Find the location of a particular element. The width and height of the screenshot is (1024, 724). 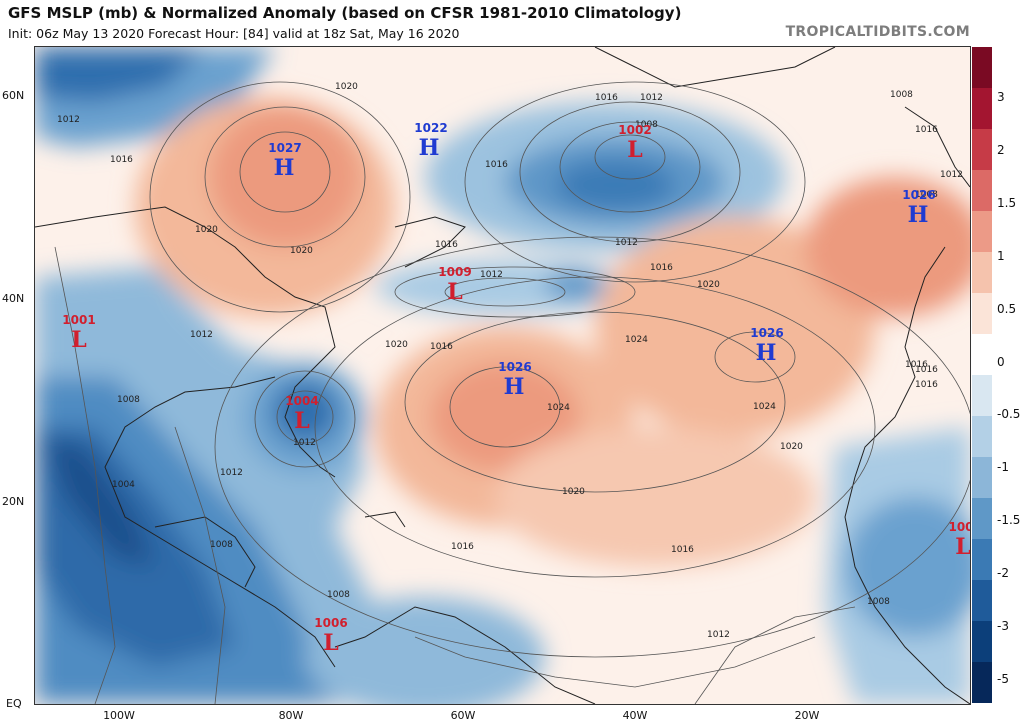

svg-text: 1004 is located at coordinates (301, 401).